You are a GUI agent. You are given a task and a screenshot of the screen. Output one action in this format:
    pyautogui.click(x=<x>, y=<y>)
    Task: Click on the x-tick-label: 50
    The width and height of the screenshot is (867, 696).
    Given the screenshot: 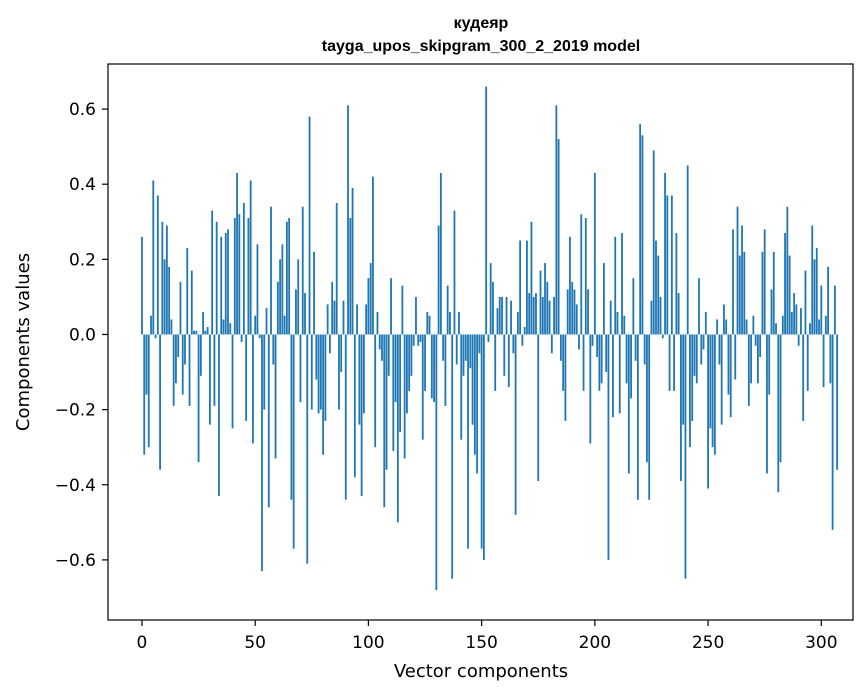 What is the action you would take?
    pyautogui.click(x=255, y=643)
    